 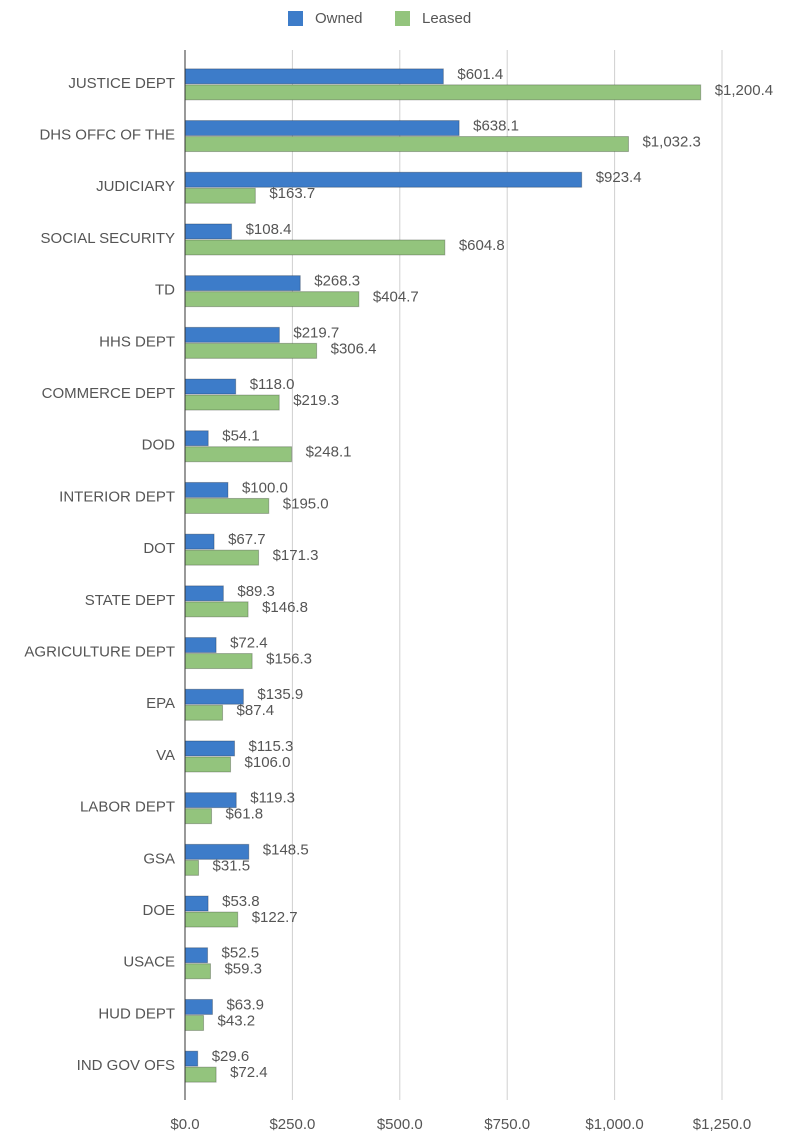 What do you see at coordinates (127, 807) in the screenshot?
I see `y-tick-label: LABOR DEPT` at bounding box center [127, 807].